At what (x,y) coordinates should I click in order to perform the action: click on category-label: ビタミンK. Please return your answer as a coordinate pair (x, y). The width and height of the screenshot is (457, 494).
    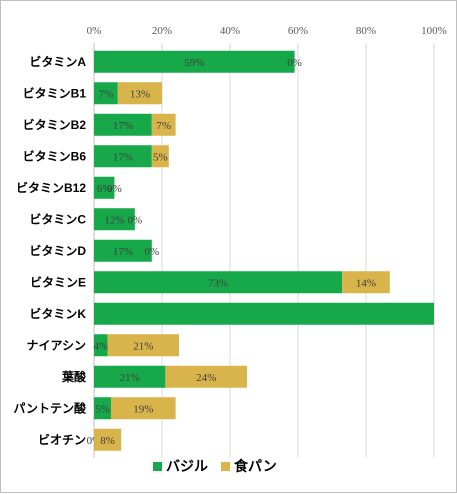
    Looking at the image, I should click on (57, 313).